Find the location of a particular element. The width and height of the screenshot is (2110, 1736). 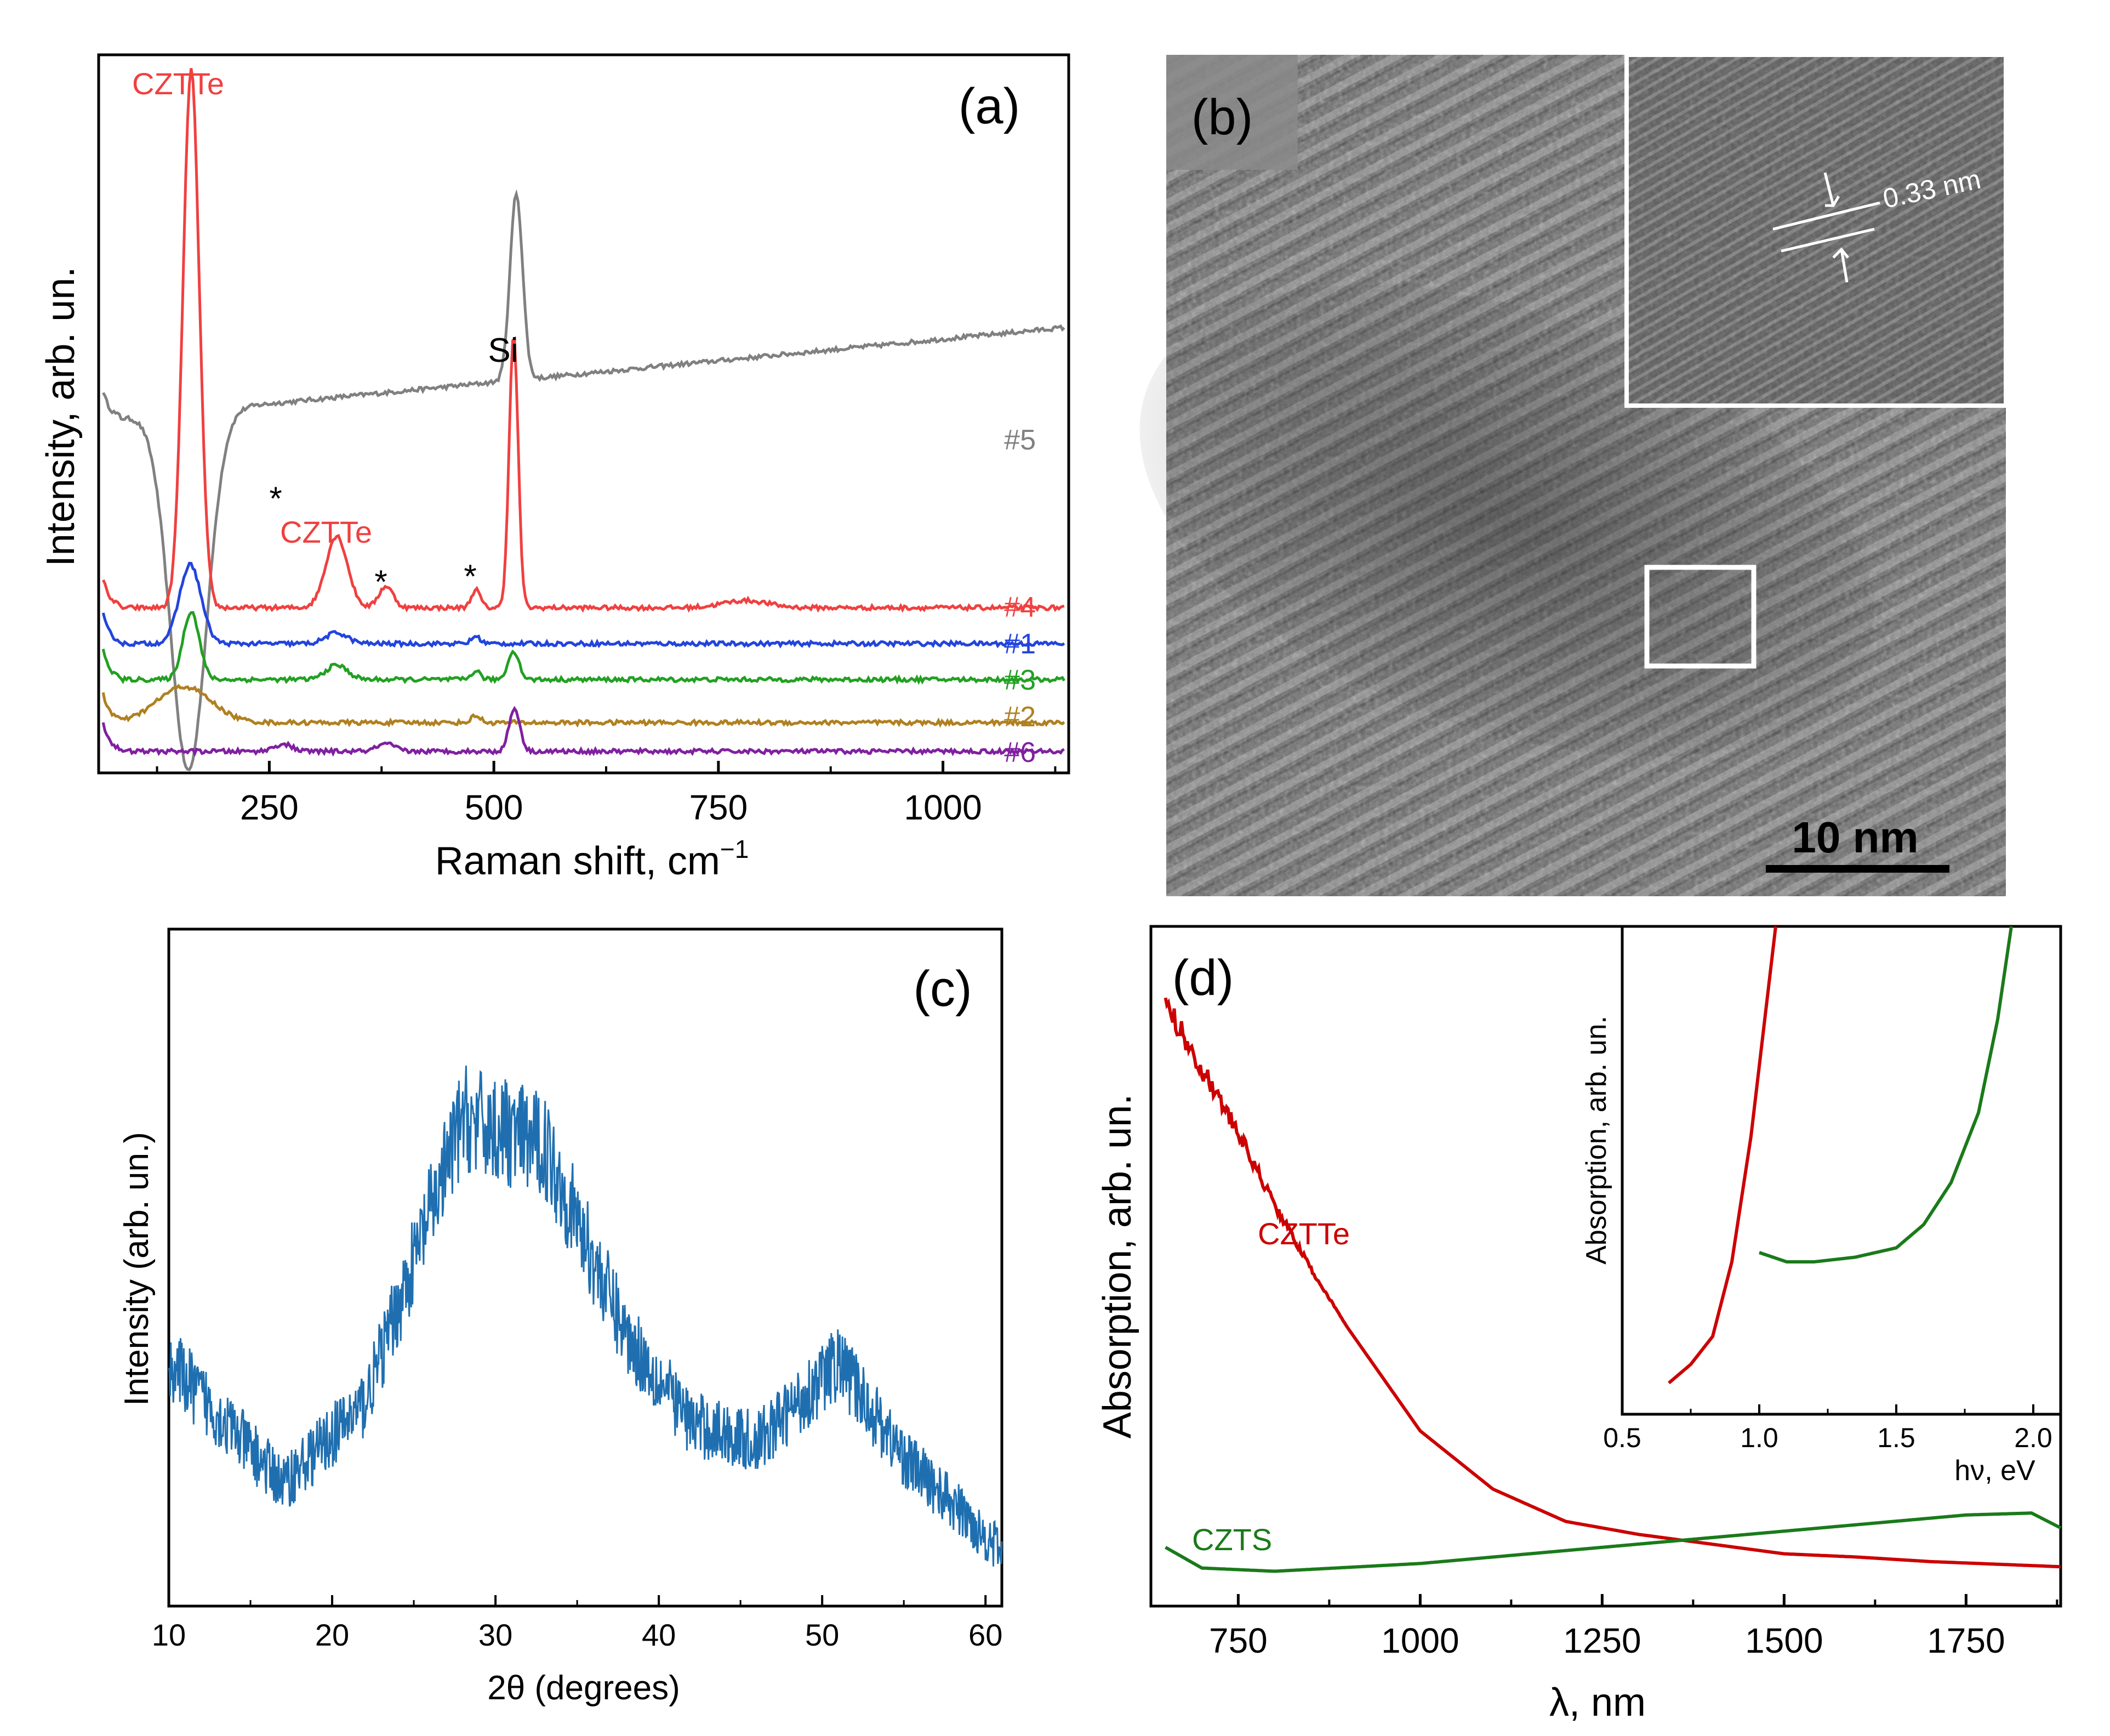

panel-c-tick-label-60: 60 is located at coordinates (985, 1635).